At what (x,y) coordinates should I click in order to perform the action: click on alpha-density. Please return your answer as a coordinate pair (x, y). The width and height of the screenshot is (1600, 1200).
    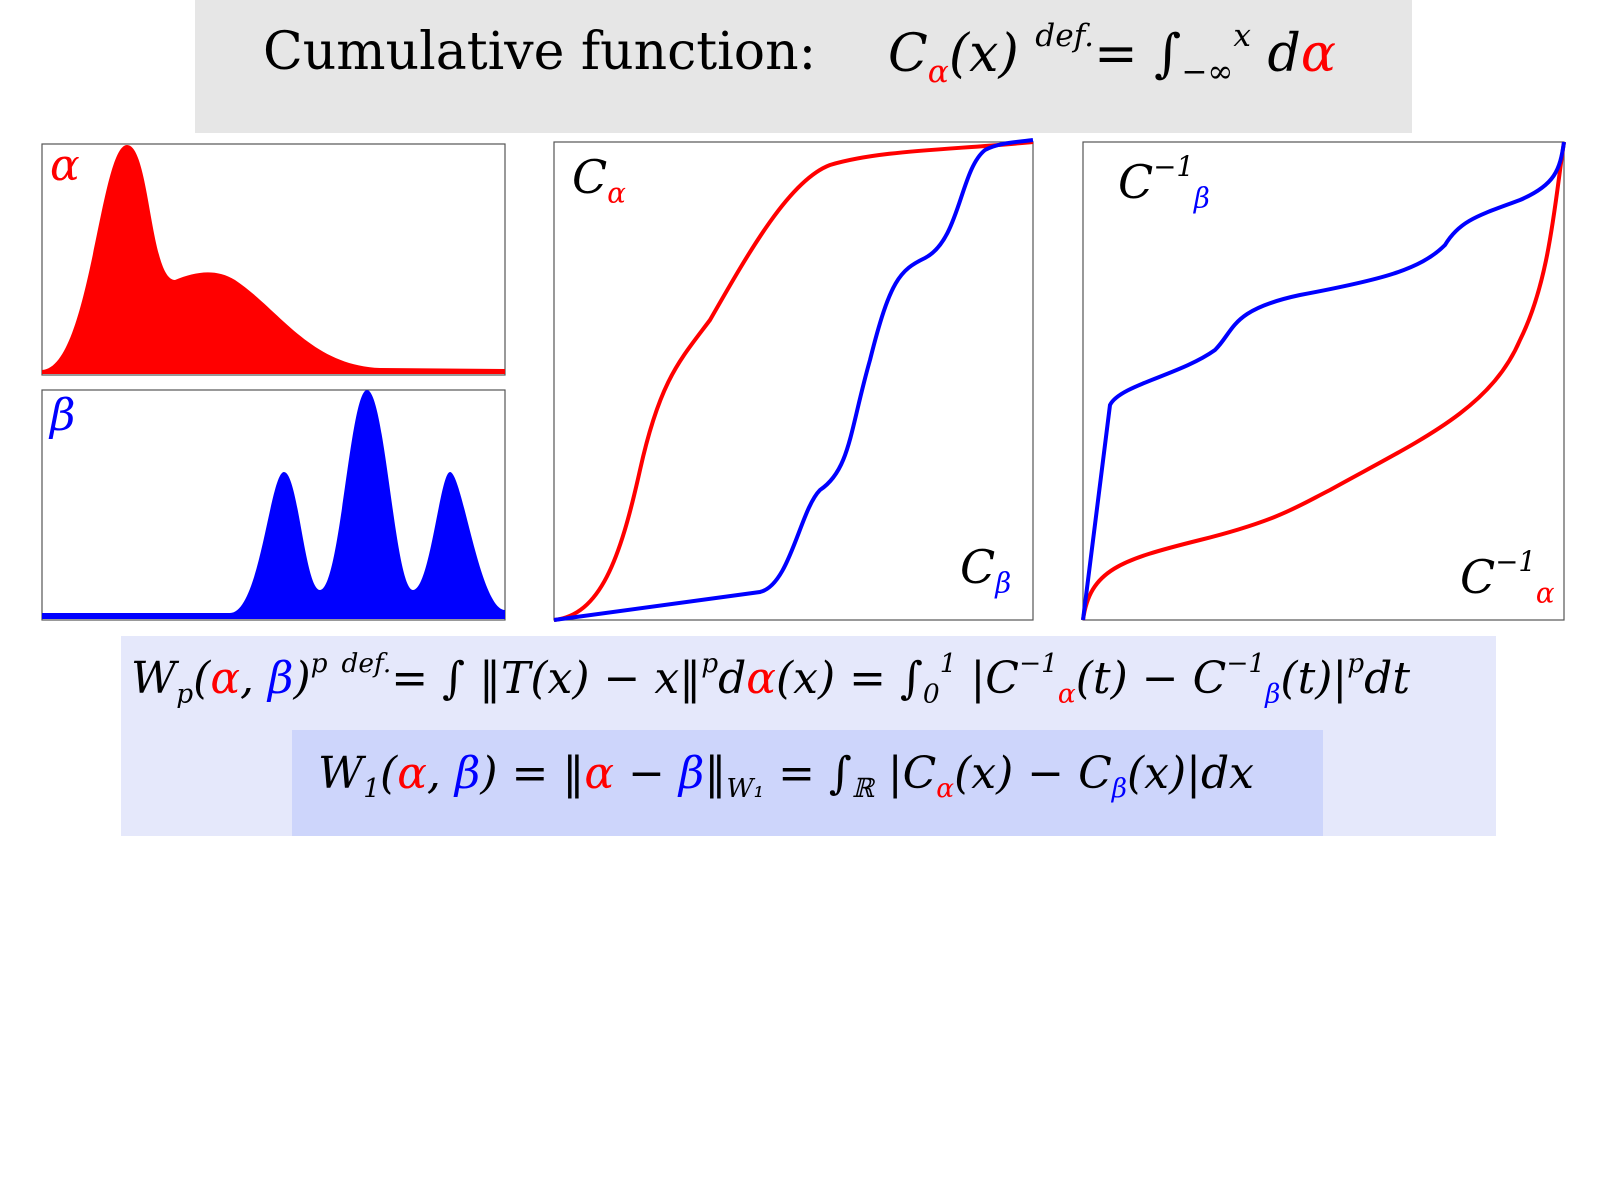
    Looking at the image, I should click on (273, 259).